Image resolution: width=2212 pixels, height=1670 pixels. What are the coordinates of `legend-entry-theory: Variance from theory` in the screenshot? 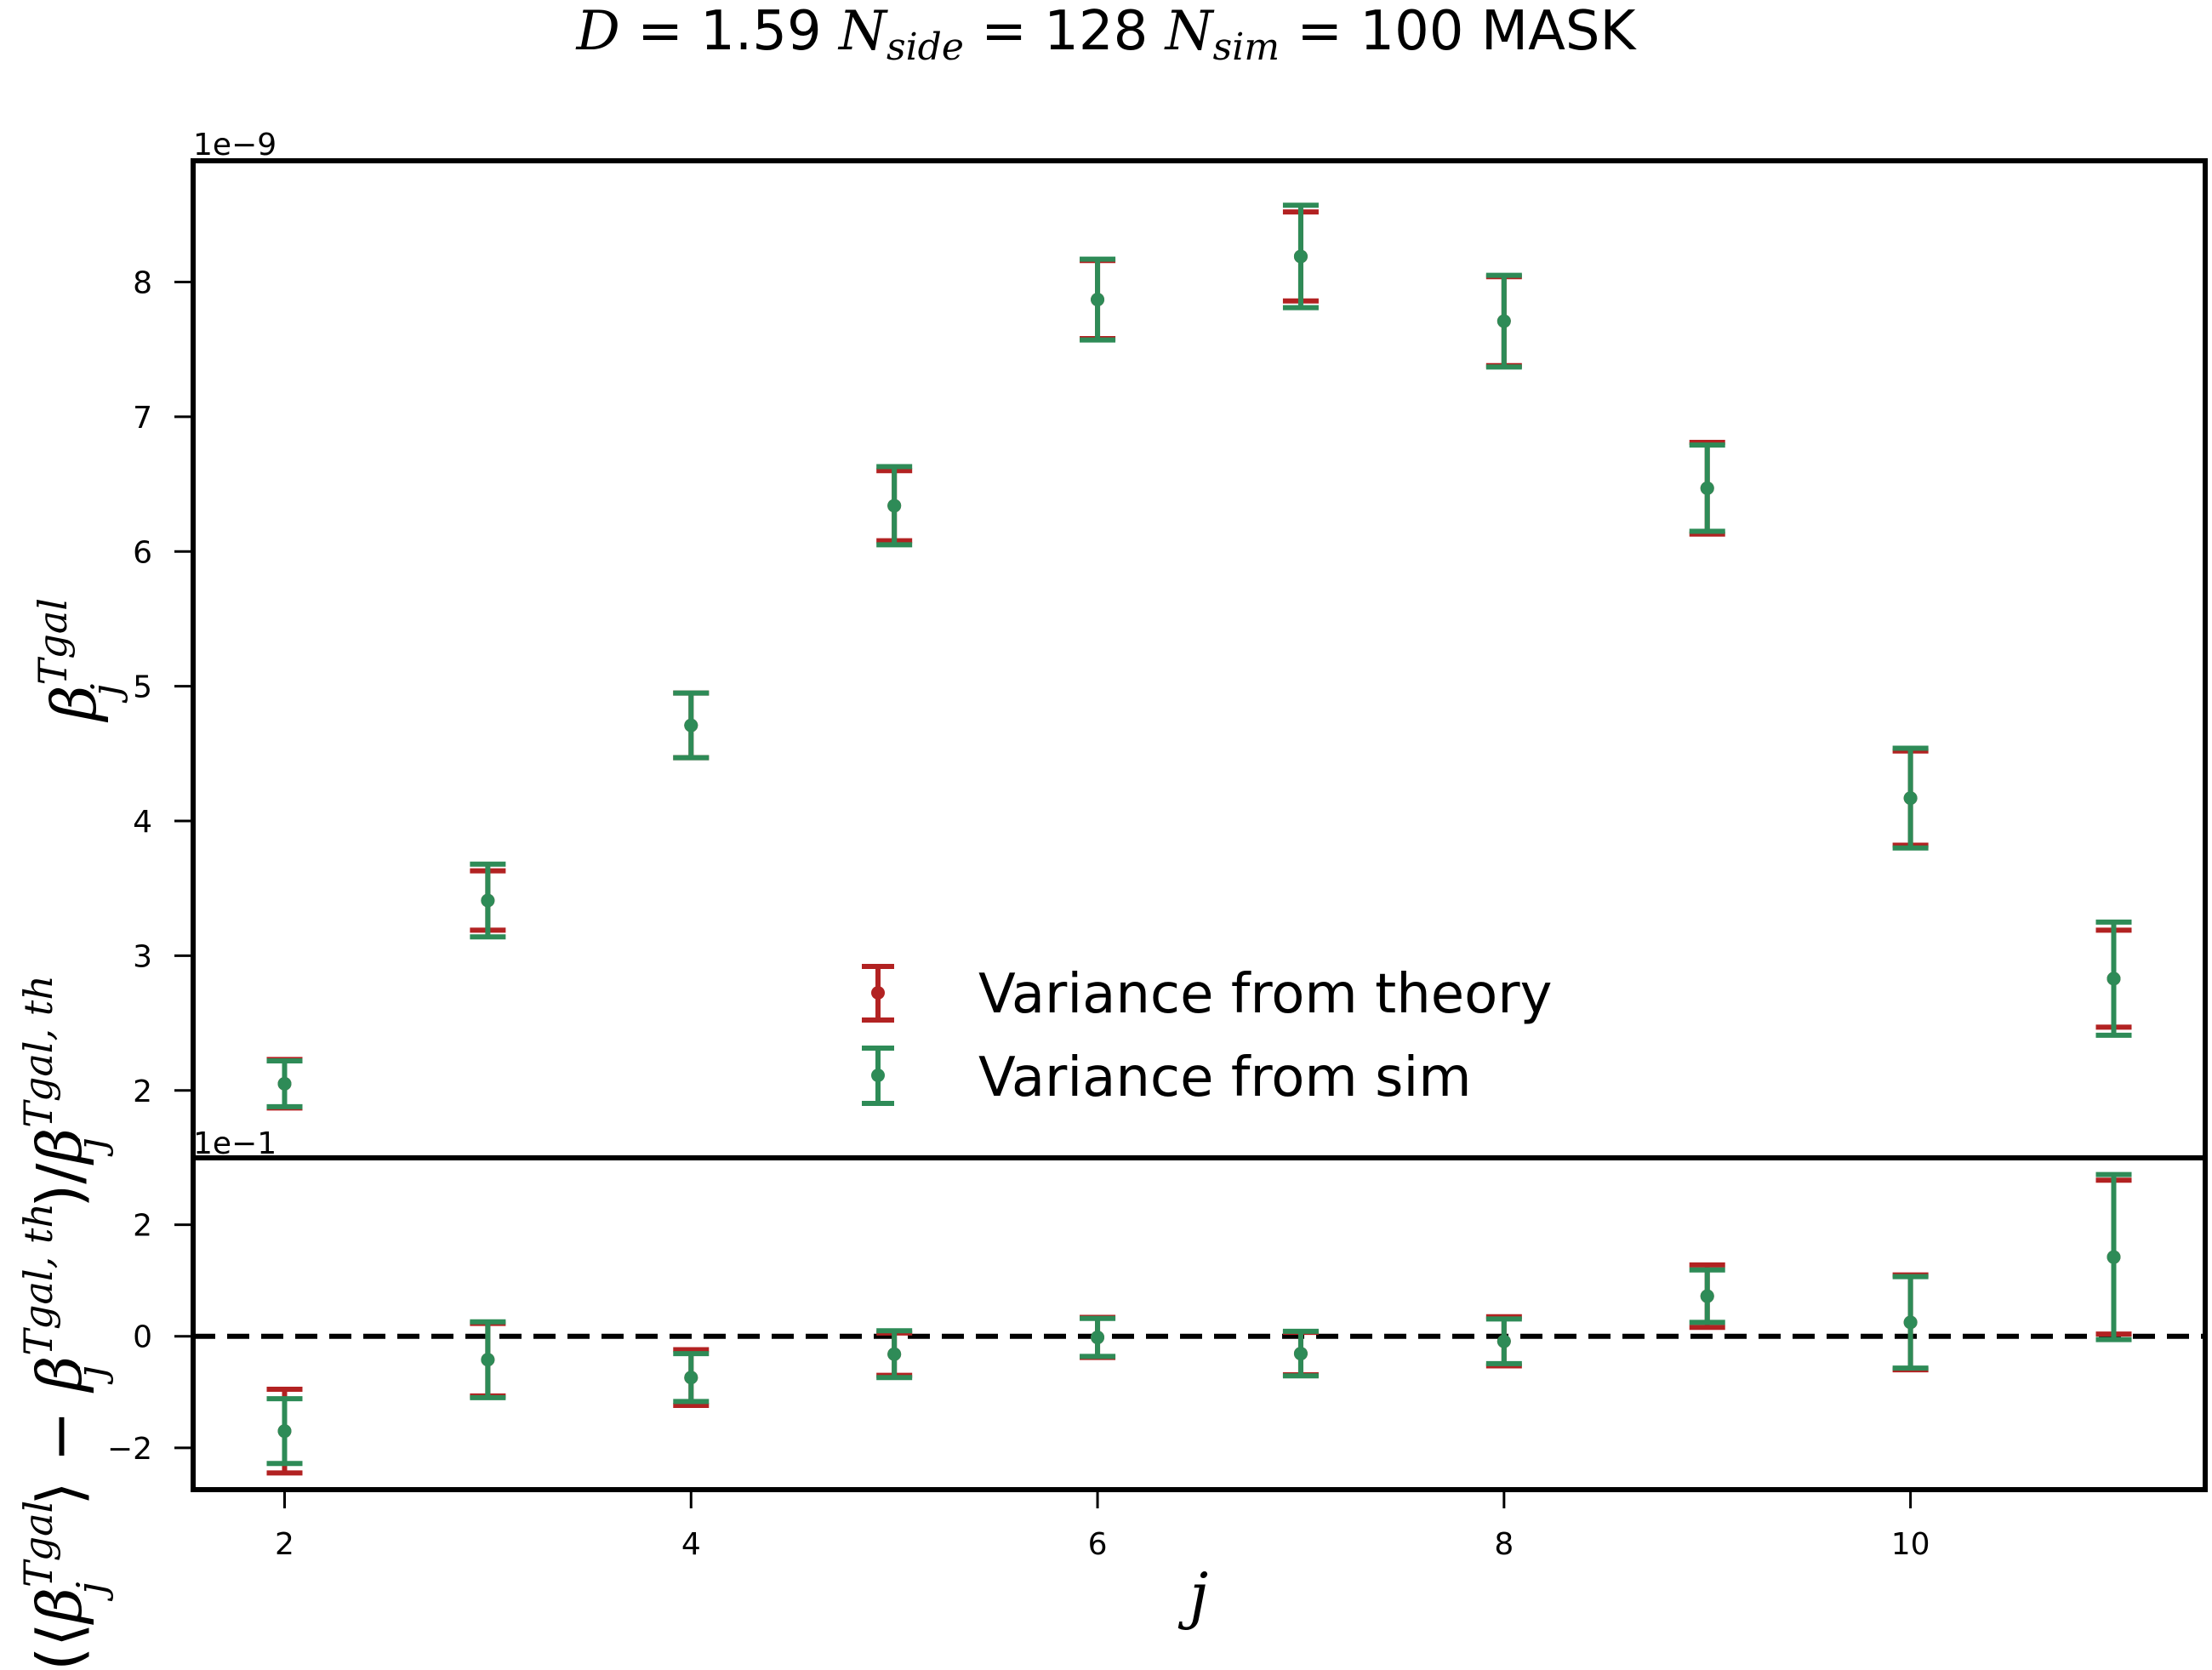 It's located at (1207, 994).